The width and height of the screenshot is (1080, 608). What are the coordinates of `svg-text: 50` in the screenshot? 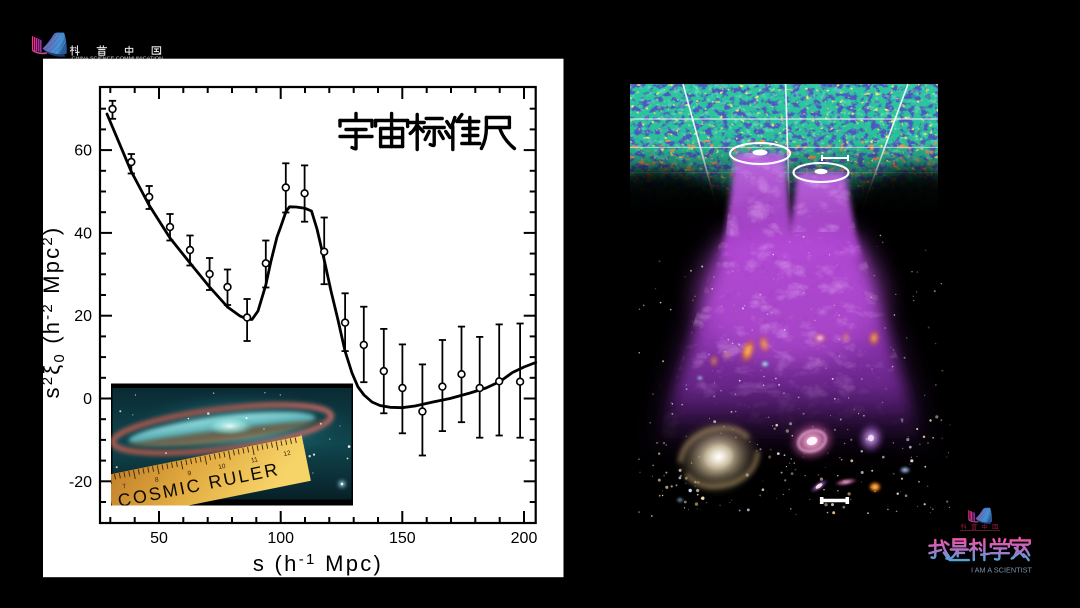 It's located at (159, 538).